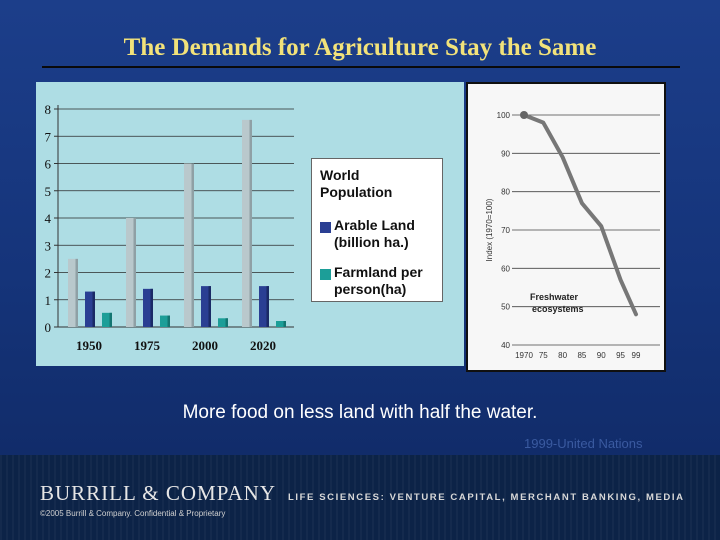 The width and height of the screenshot is (720, 540). I want to click on y-tick-label: 8, so click(48, 109).